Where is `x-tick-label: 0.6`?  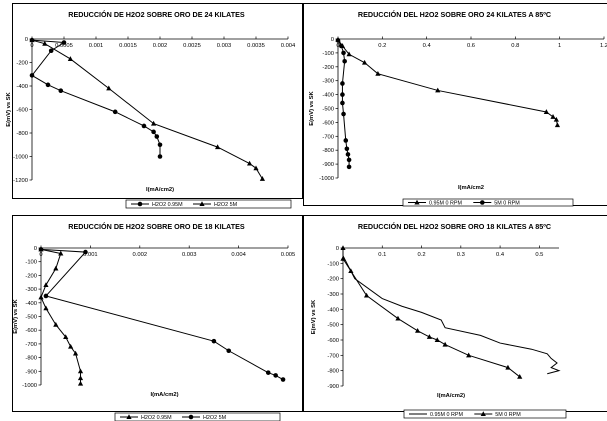 x-tick-label: 0.6 is located at coordinates (471, 46).